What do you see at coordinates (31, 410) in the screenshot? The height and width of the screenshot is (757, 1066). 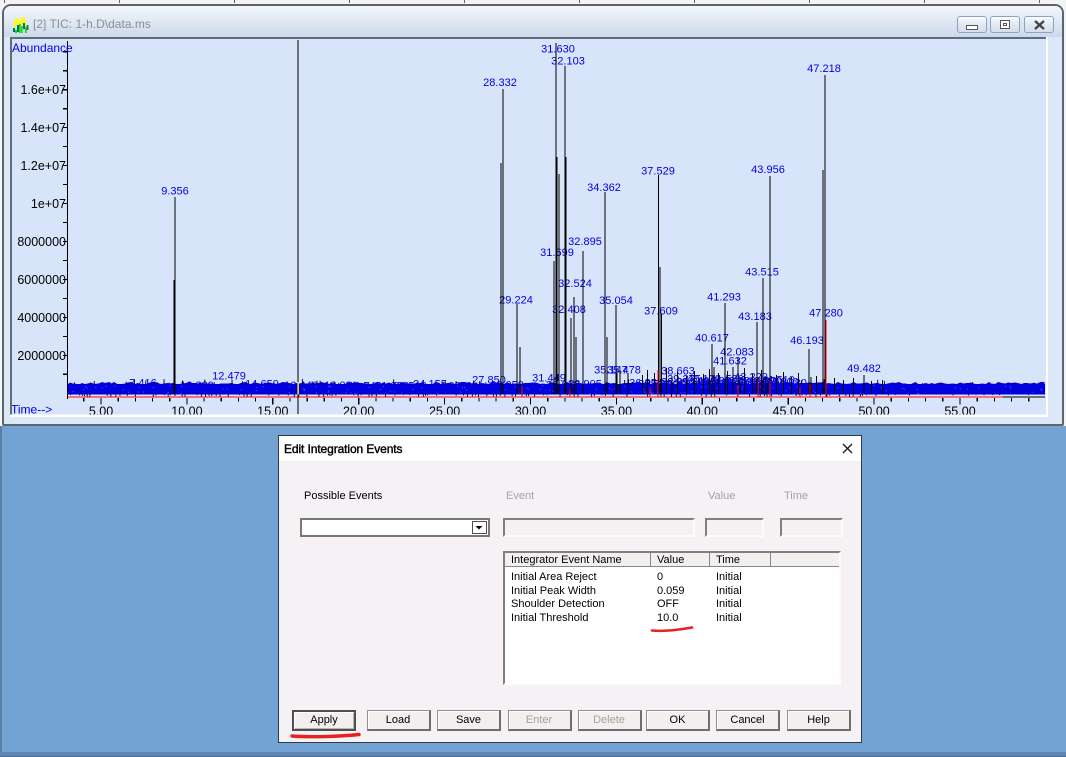 I see `svg-text: Time-->` at bounding box center [31, 410].